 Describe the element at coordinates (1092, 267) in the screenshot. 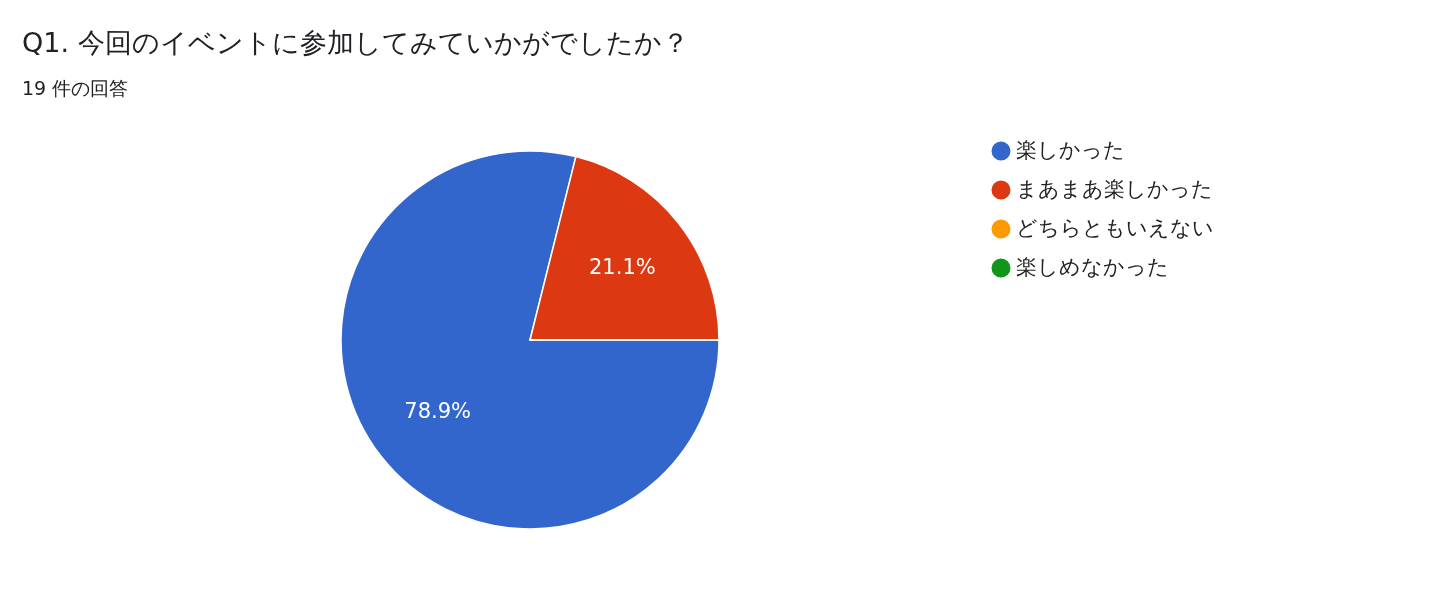

I see `legend-label: 楽しめなかった` at that location.